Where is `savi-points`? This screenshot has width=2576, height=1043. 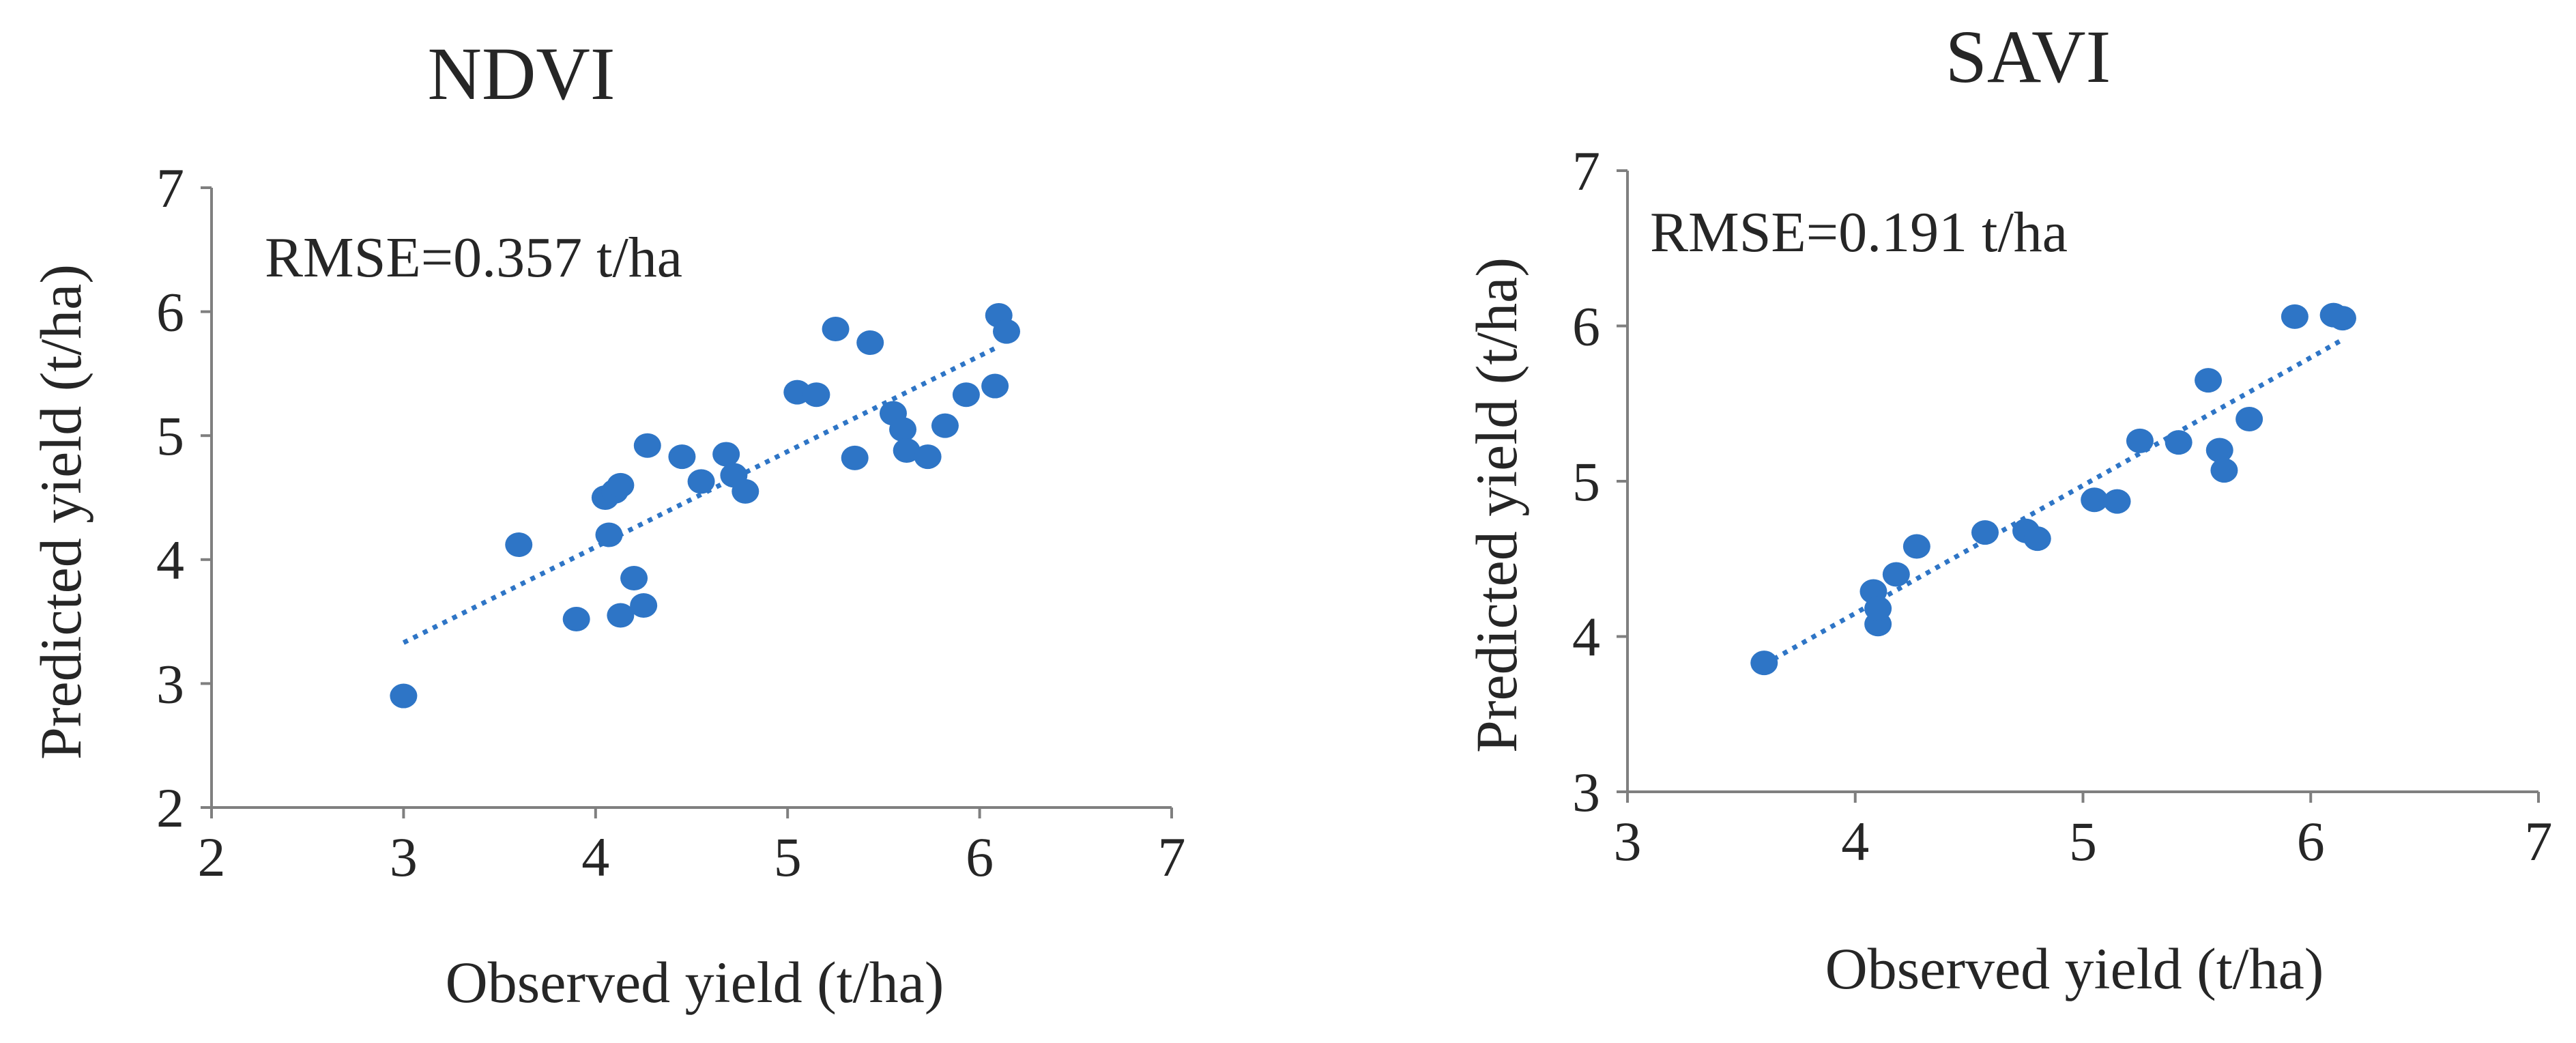 savi-points is located at coordinates (2053, 489).